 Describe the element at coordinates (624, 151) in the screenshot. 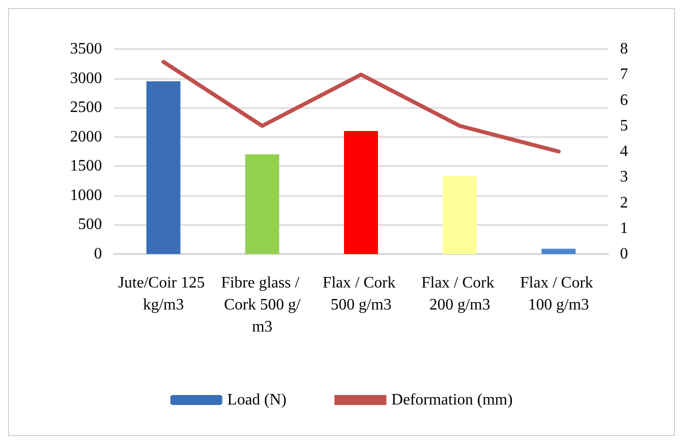

I see `y2-tick-label: 4` at that location.